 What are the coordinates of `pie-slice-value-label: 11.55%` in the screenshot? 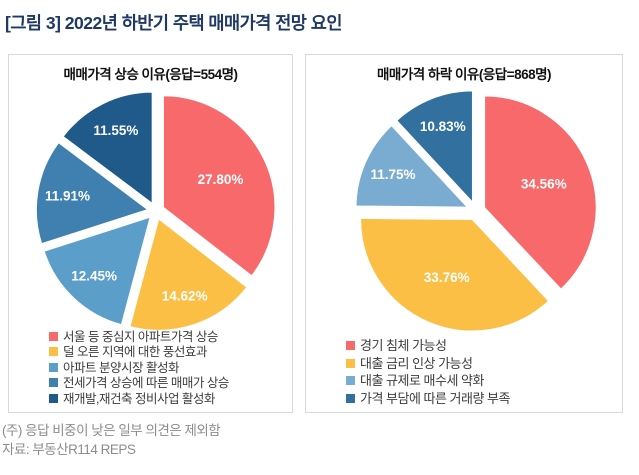 It's located at (115, 130).